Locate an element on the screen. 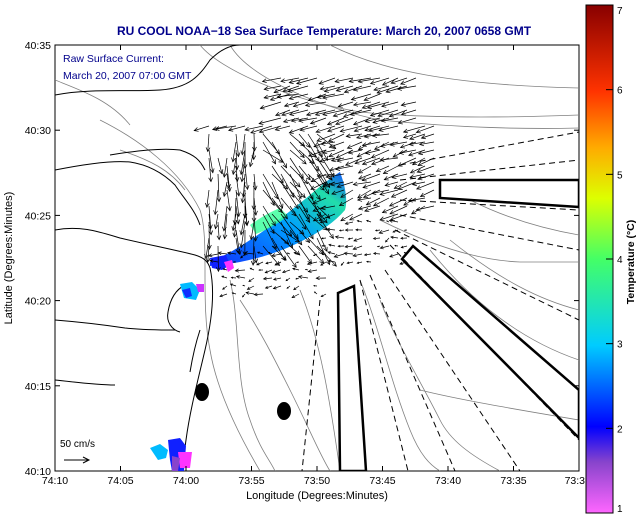  y-tick-label: 40:25 is located at coordinates (38, 216).